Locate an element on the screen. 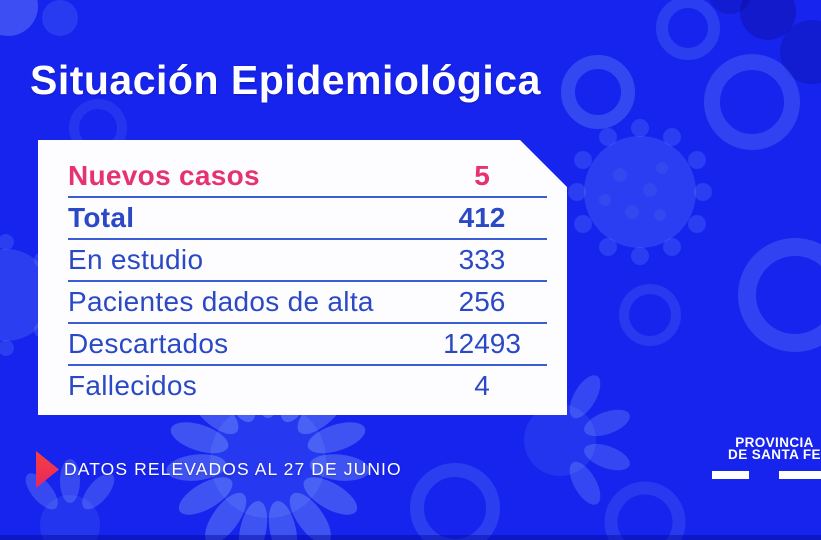 The image size is (821, 540). logo-text-line1: PROVINCIA is located at coordinates (774, 442).